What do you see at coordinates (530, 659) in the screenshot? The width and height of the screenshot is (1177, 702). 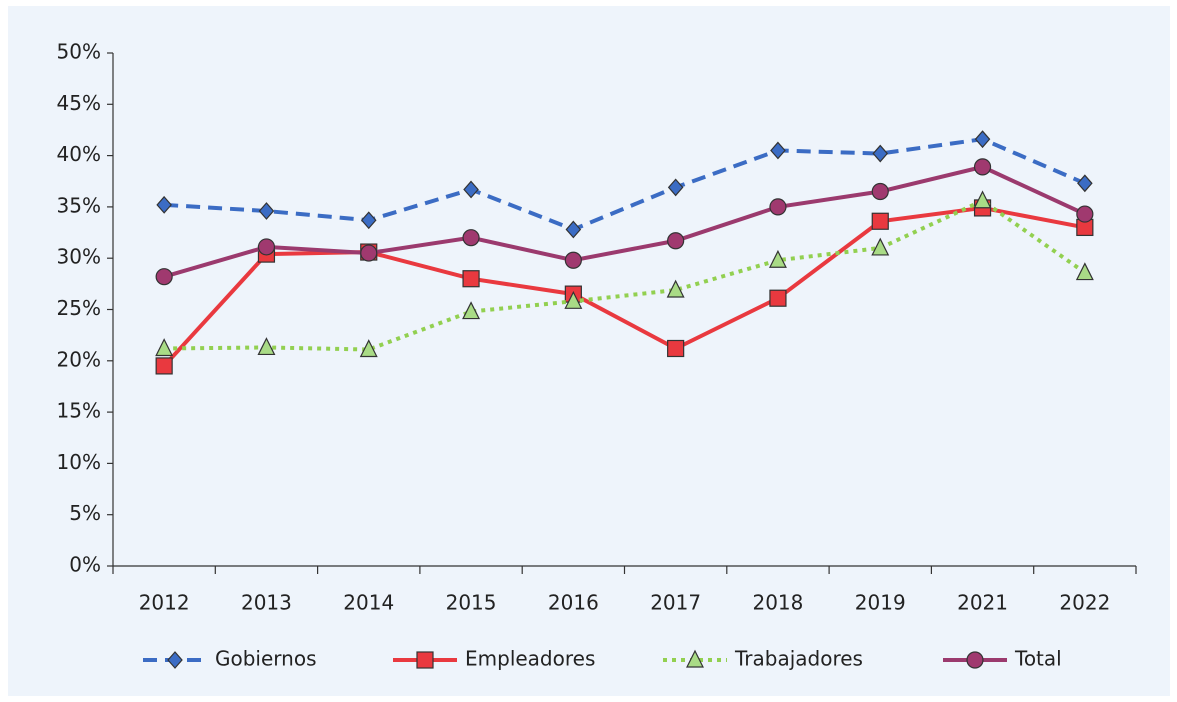 I see `legend-label: Empleadores` at bounding box center [530, 659].